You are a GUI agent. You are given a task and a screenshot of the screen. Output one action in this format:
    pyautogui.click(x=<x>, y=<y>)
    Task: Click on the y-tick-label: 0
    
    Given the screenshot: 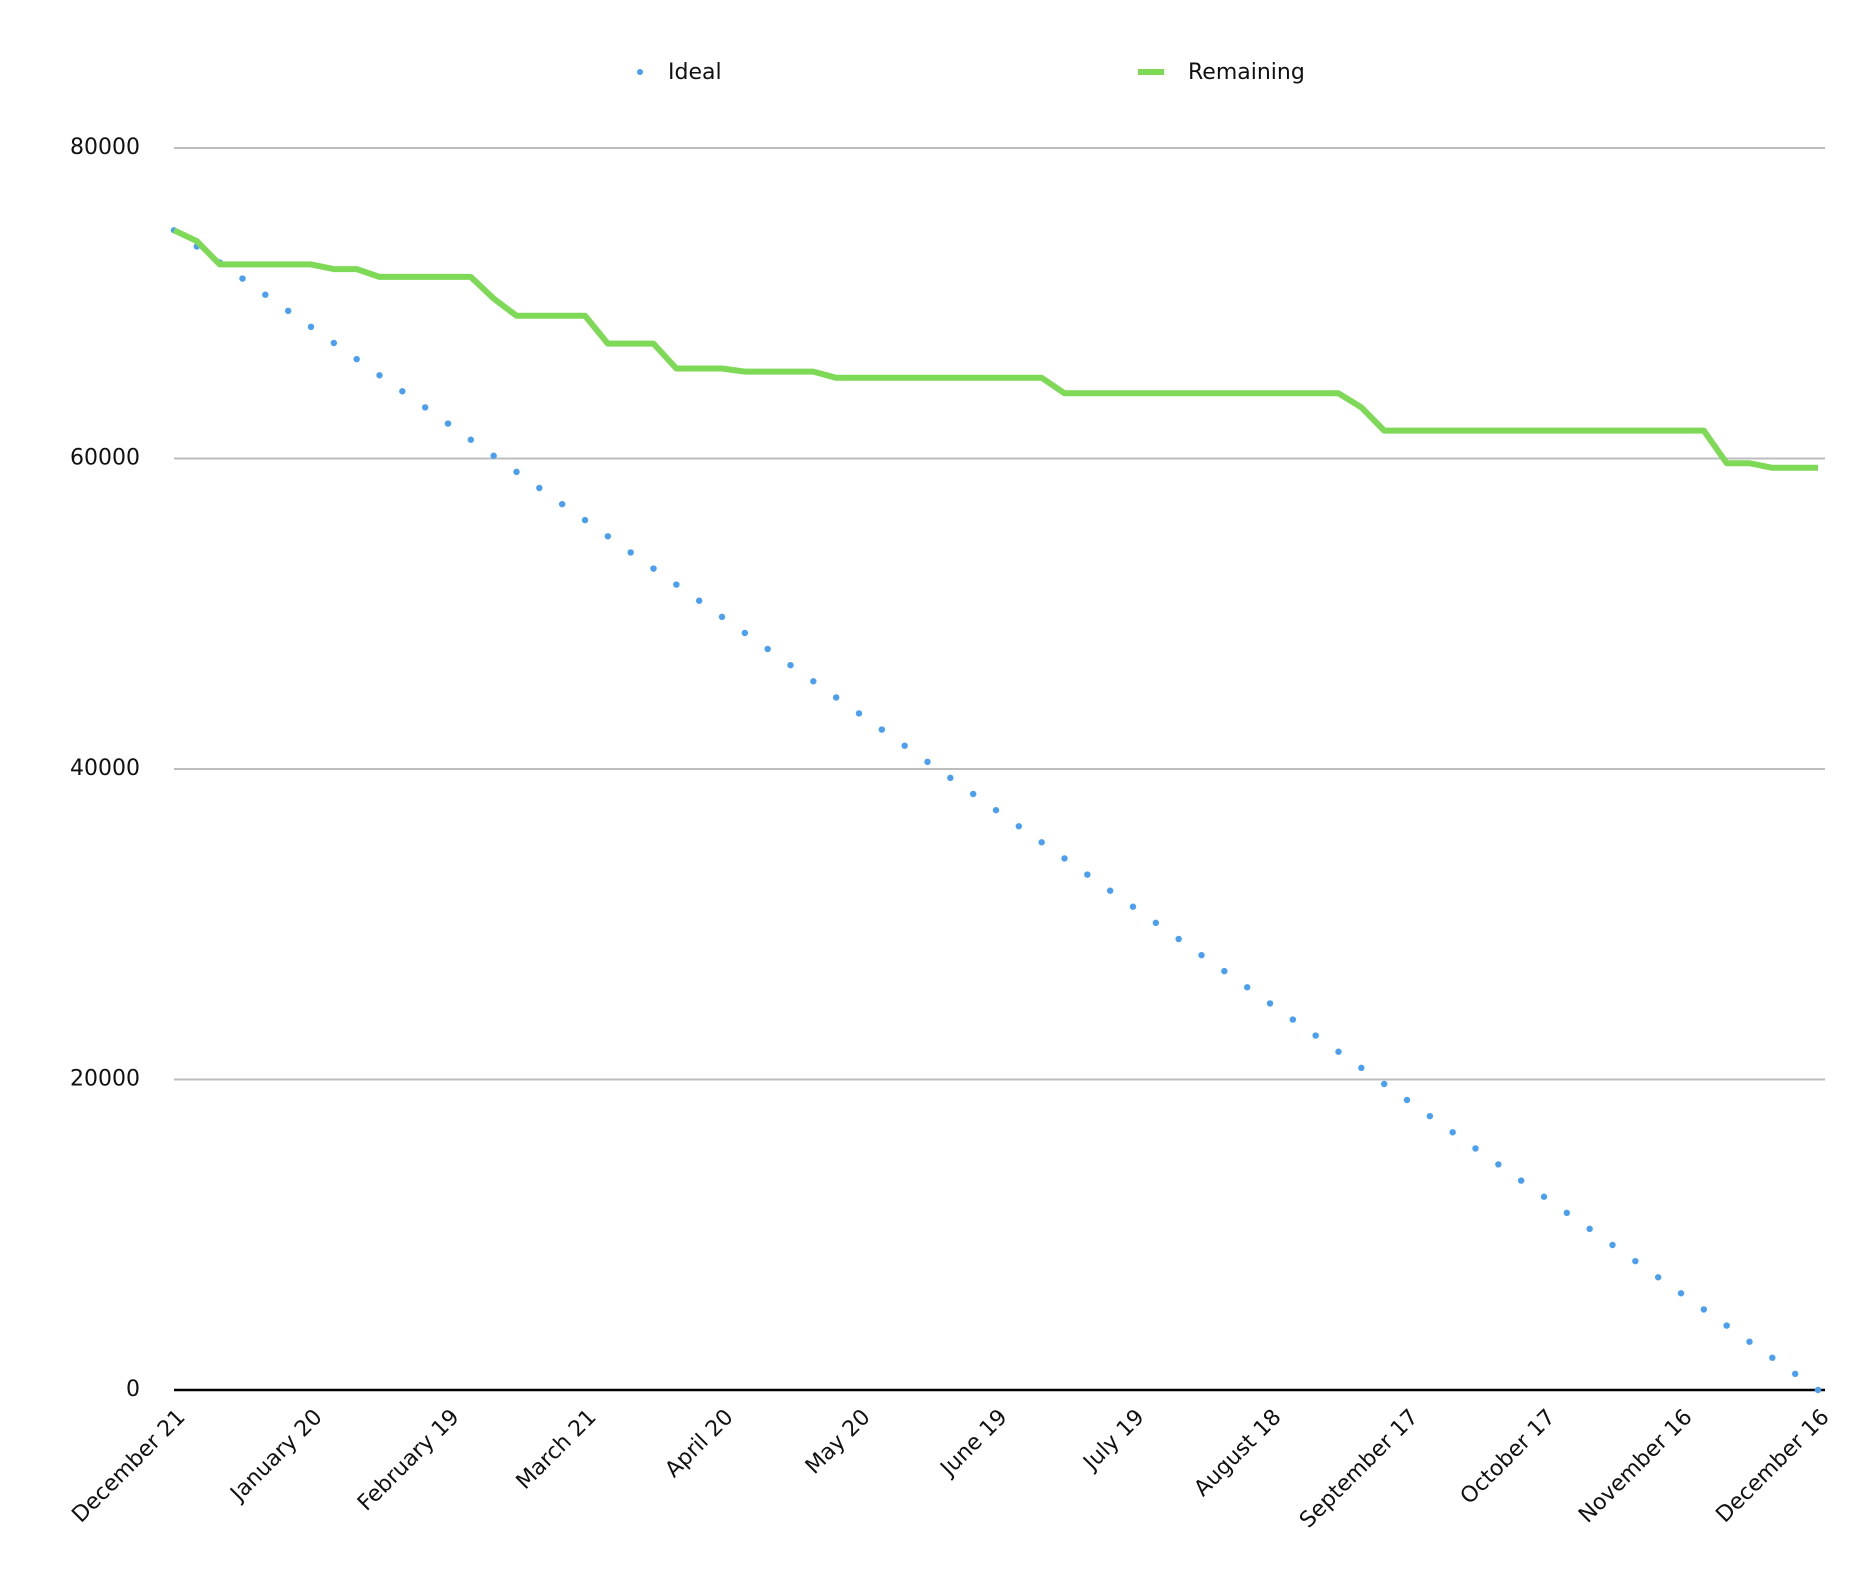 What is the action you would take?
    pyautogui.click(x=133, y=1389)
    